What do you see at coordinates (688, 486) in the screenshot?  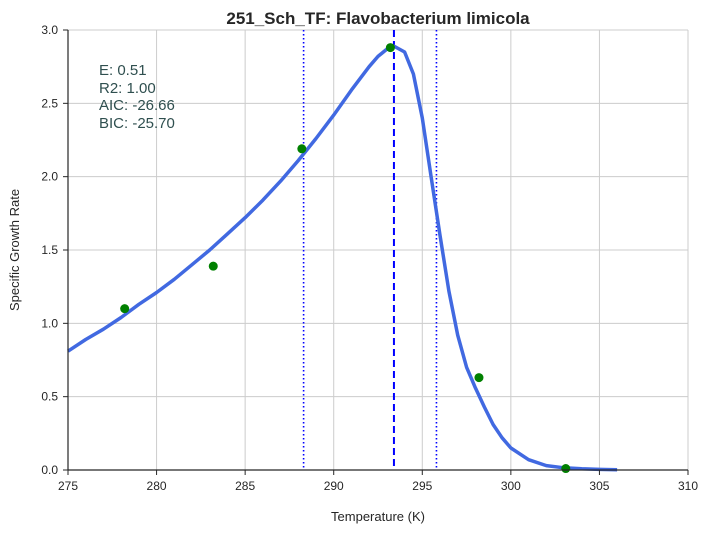 I see `x-tick-label: 310` at bounding box center [688, 486].